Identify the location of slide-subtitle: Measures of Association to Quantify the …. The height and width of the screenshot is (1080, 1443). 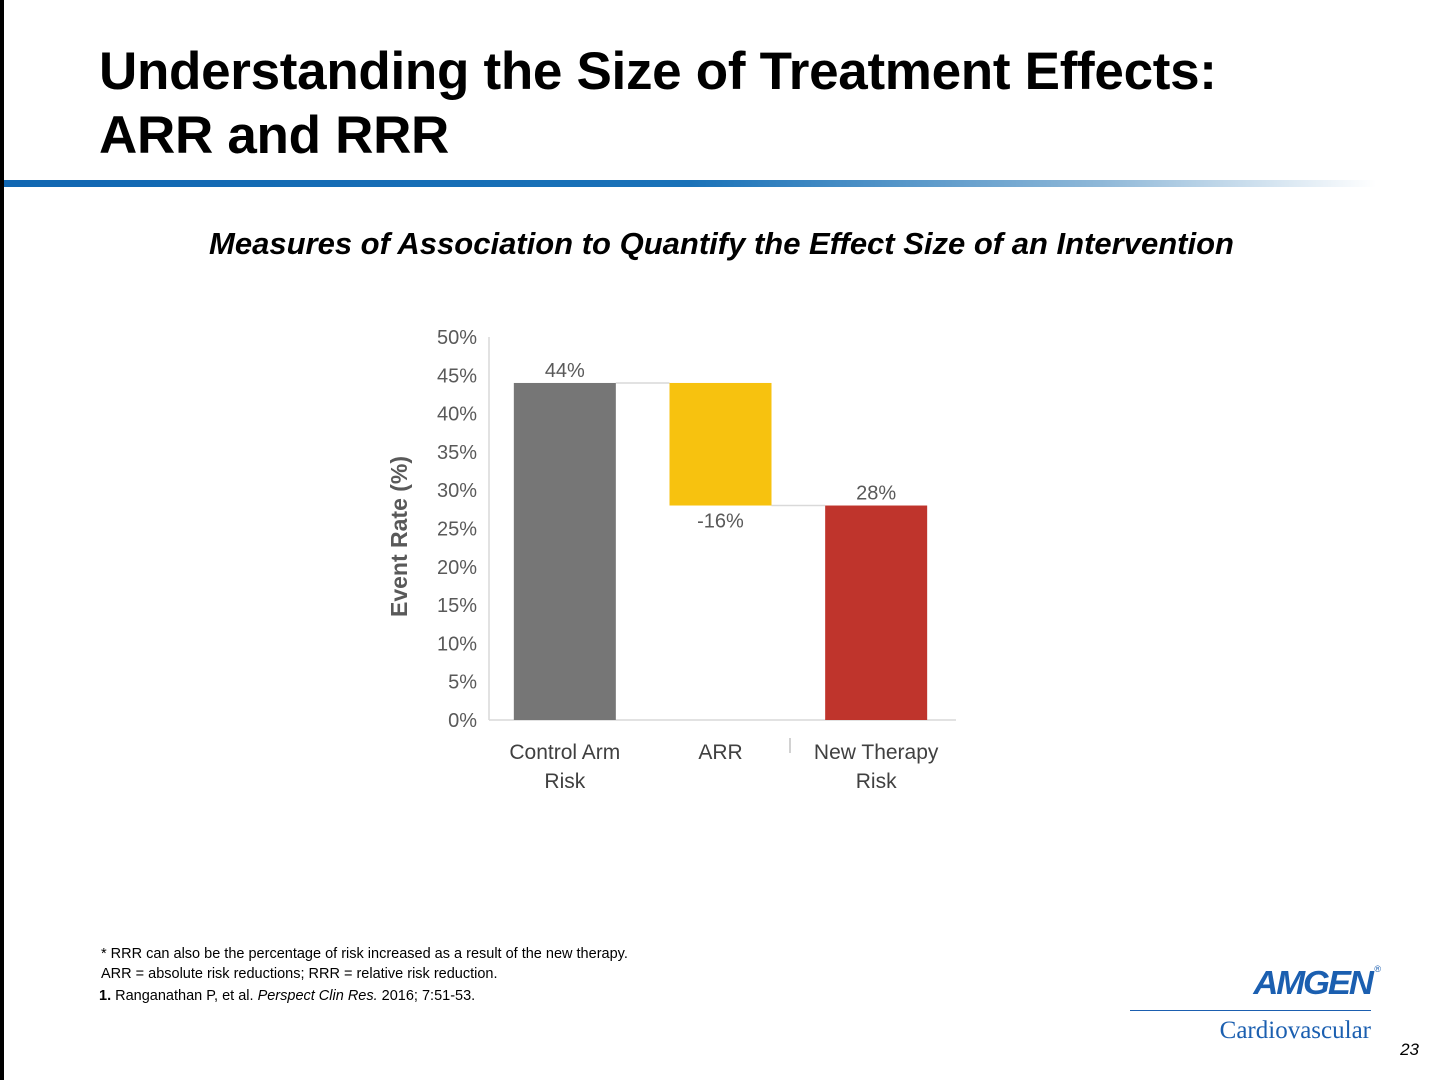
(721, 243).